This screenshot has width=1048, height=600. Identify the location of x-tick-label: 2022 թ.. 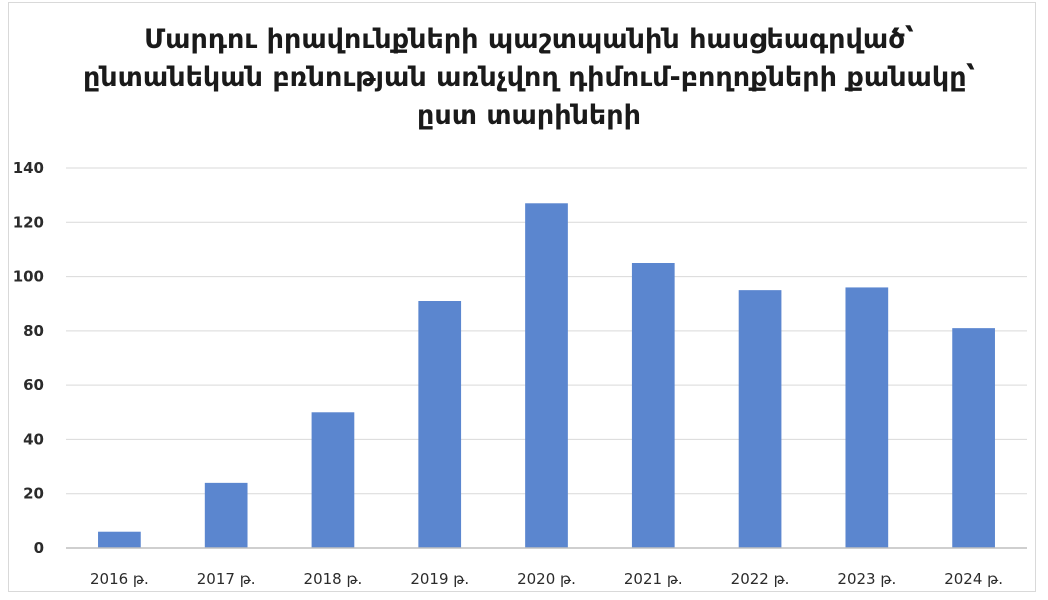
(760, 579).